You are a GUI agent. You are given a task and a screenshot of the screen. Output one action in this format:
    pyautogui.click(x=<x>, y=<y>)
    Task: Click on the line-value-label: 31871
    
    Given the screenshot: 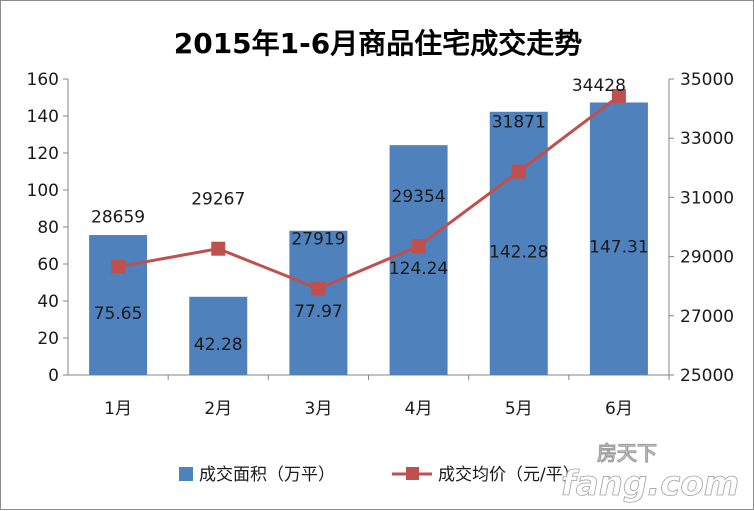 What is the action you would take?
    pyautogui.click(x=519, y=123)
    